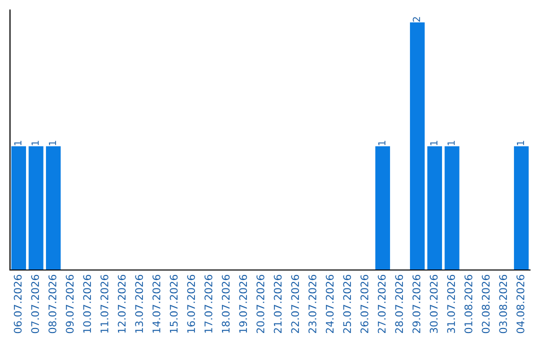 This screenshot has height=340, width=540. I want to click on x-tick-label: 24.07.2026, so click(330, 304).